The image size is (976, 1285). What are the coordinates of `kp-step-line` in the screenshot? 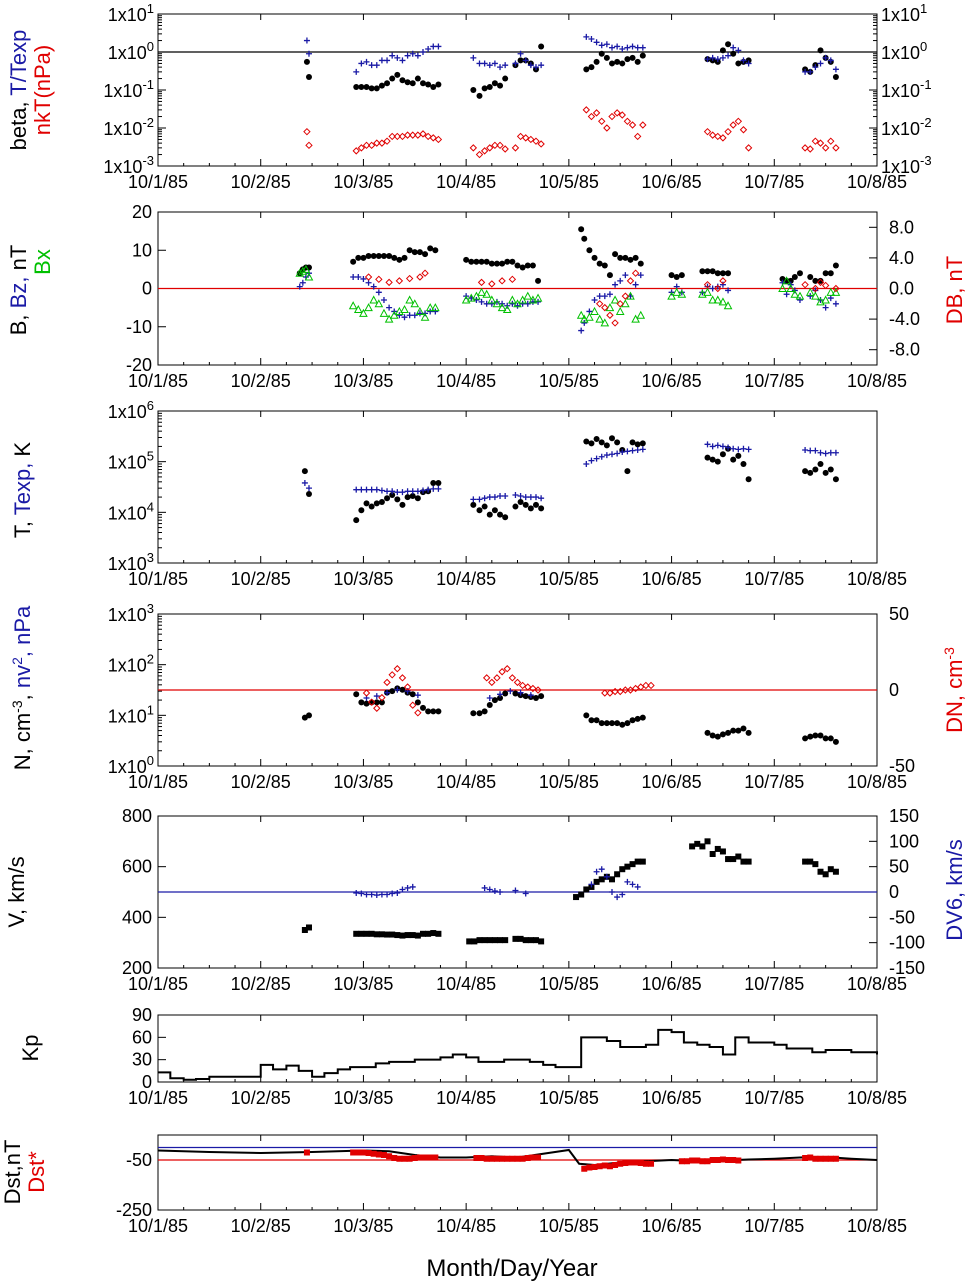 It's located at (518, 1054).